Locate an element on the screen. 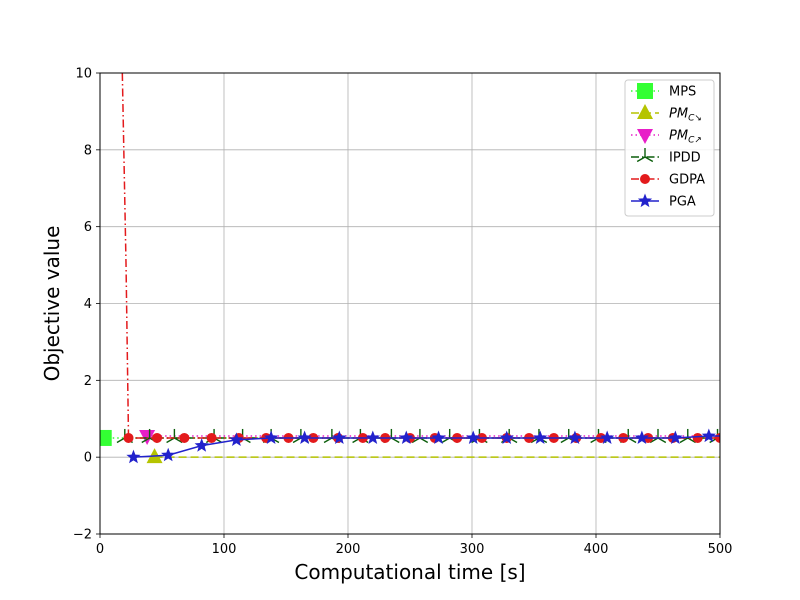 This screenshot has height=600, width=800. x-axis-label: Computational time [s] is located at coordinates (409, 572).